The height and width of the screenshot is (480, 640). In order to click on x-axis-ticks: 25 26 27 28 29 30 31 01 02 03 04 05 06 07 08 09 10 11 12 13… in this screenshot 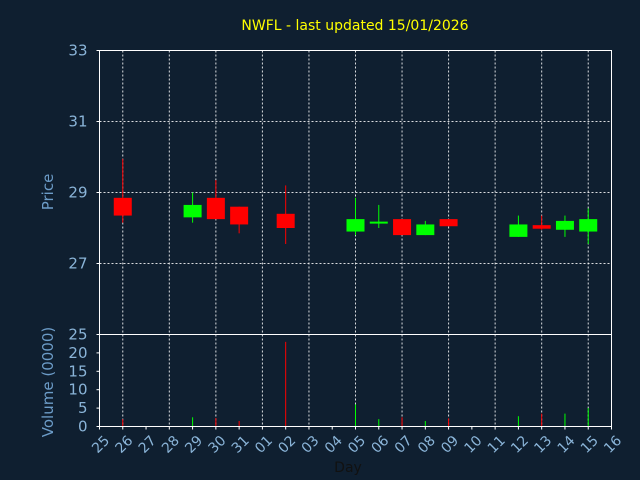, I will do `click(357, 441)`.